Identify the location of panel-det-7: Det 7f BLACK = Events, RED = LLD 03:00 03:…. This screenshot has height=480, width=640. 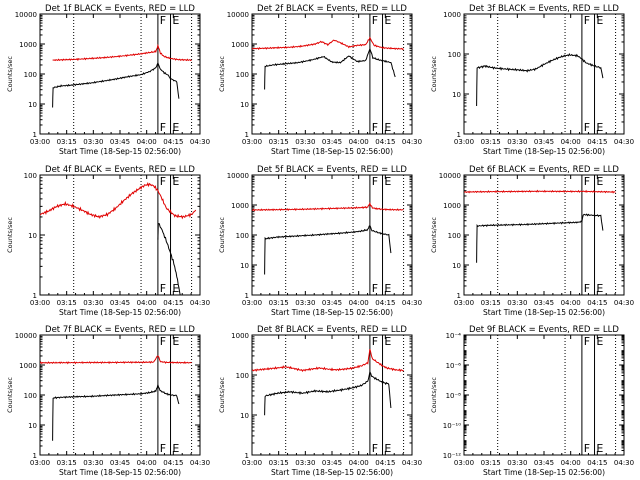
(108, 401).